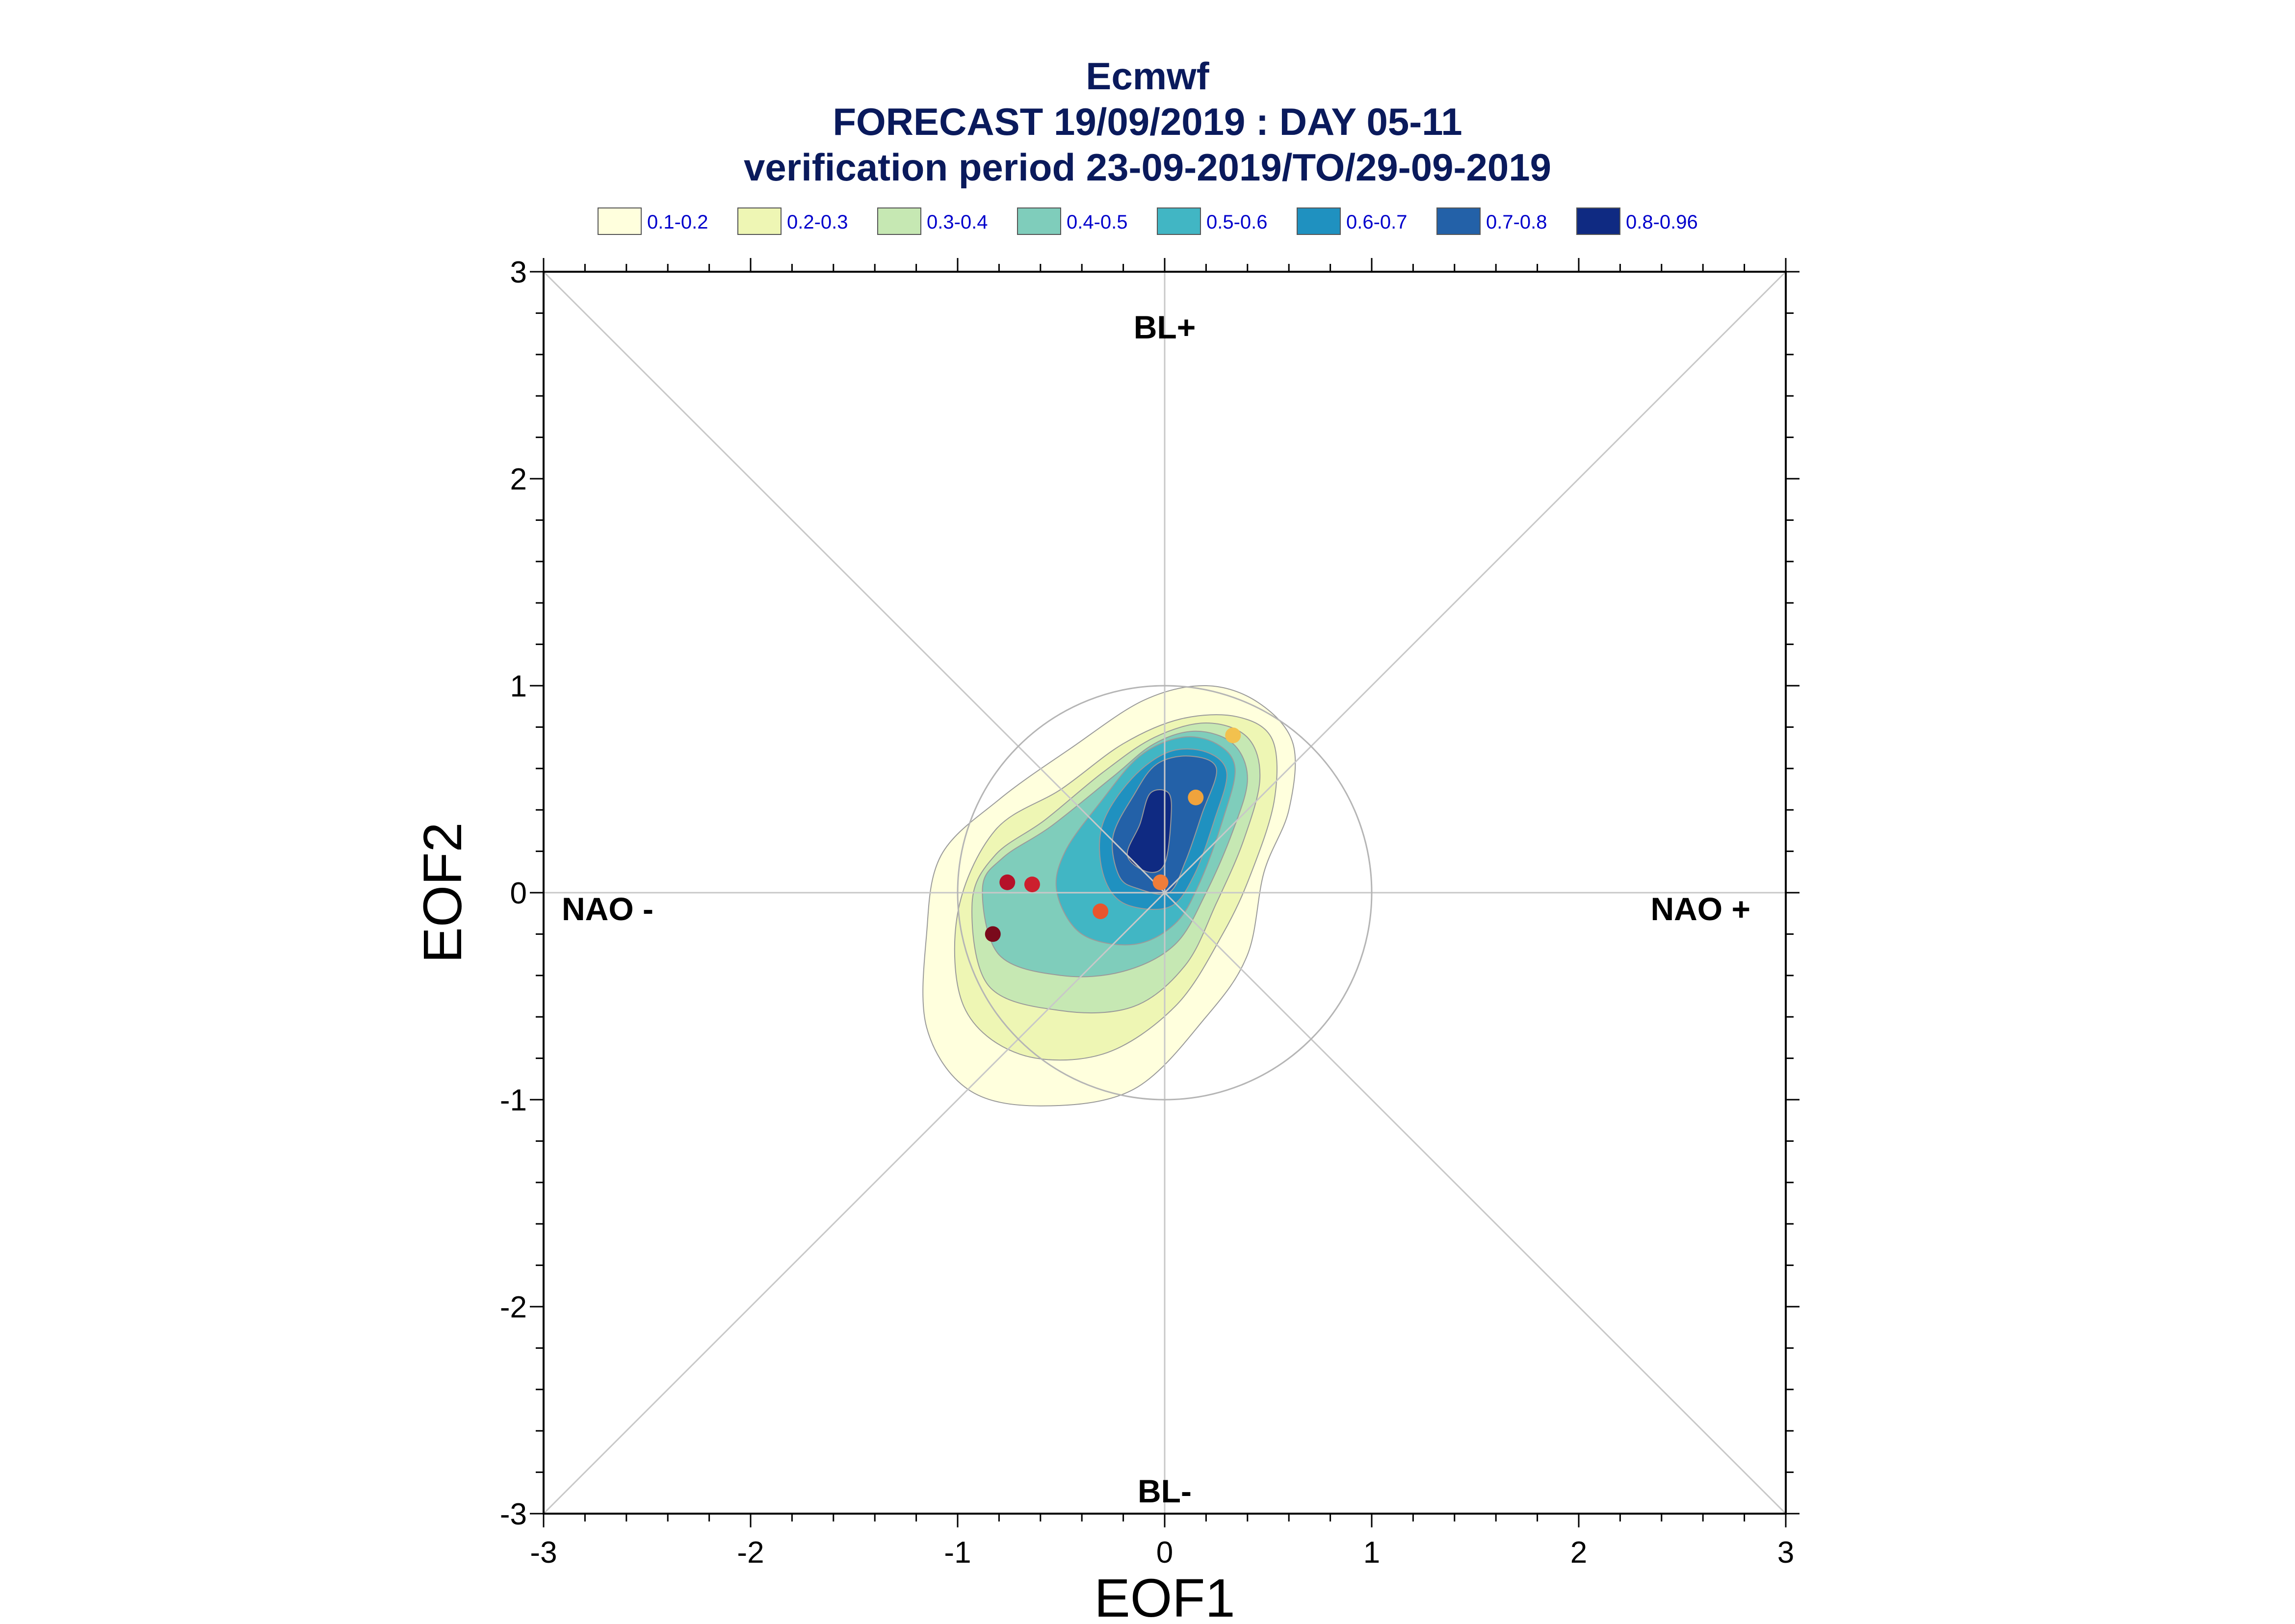 The width and height of the screenshot is (2295, 1624). Describe the element at coordinates (818, 222) in the screenshot. I see `legend-label: 0.2-0.3` at that location.